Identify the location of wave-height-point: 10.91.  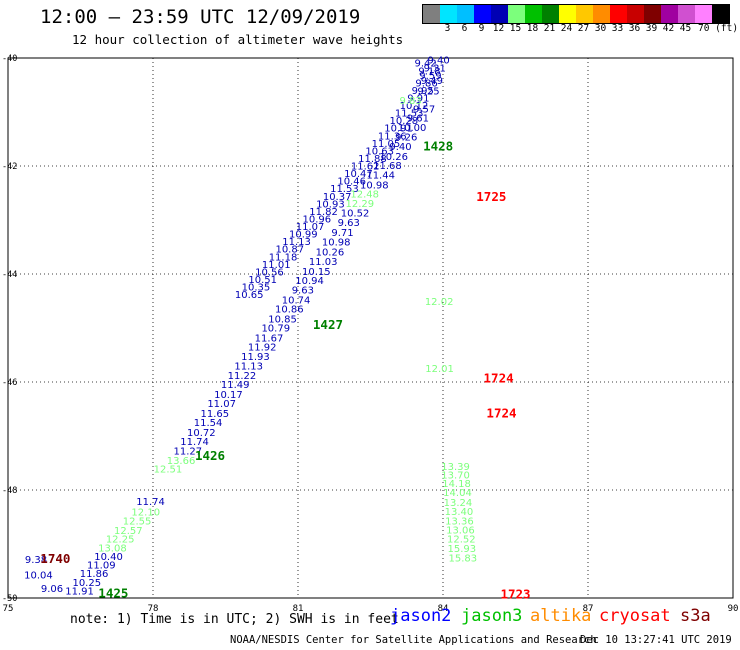
(398, 129).